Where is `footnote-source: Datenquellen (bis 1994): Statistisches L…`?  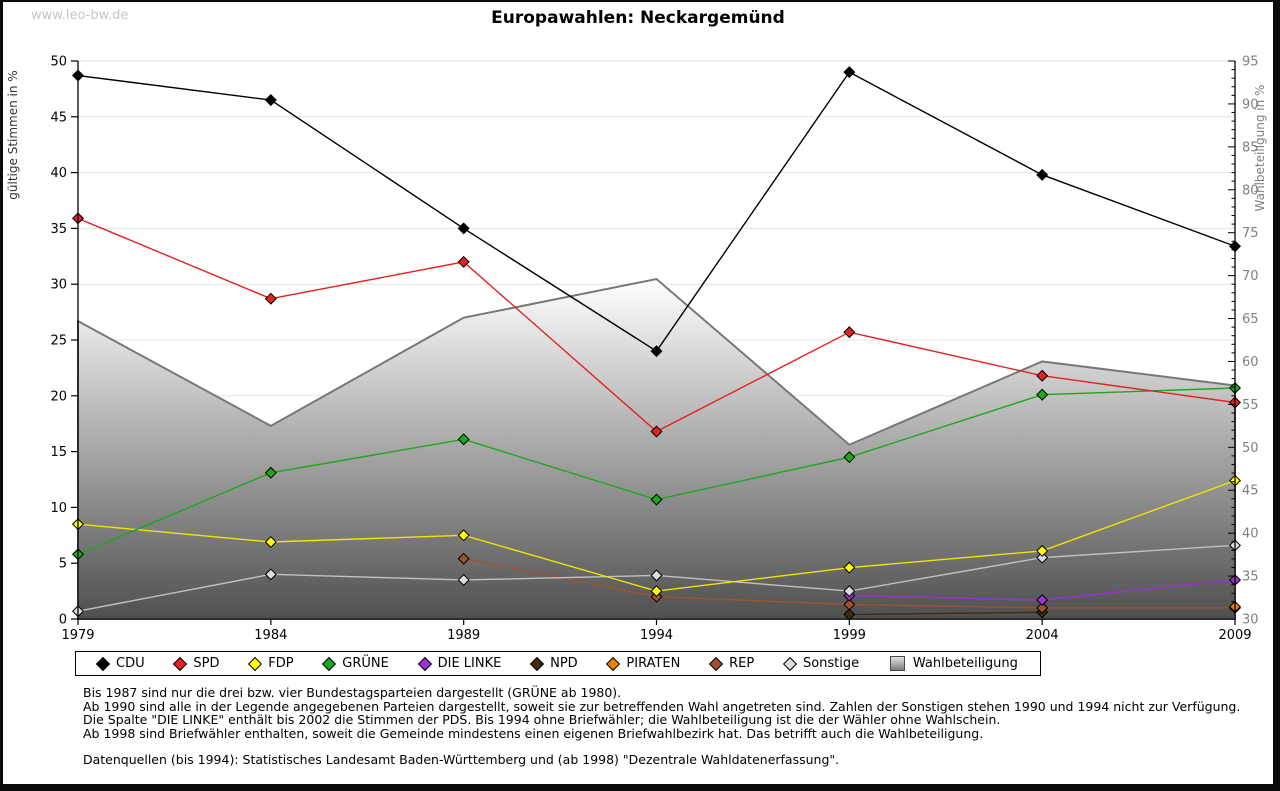 footnote-source: Datenquellen (bis 1994): Statistisches L… is located at coordinates (461, 760).